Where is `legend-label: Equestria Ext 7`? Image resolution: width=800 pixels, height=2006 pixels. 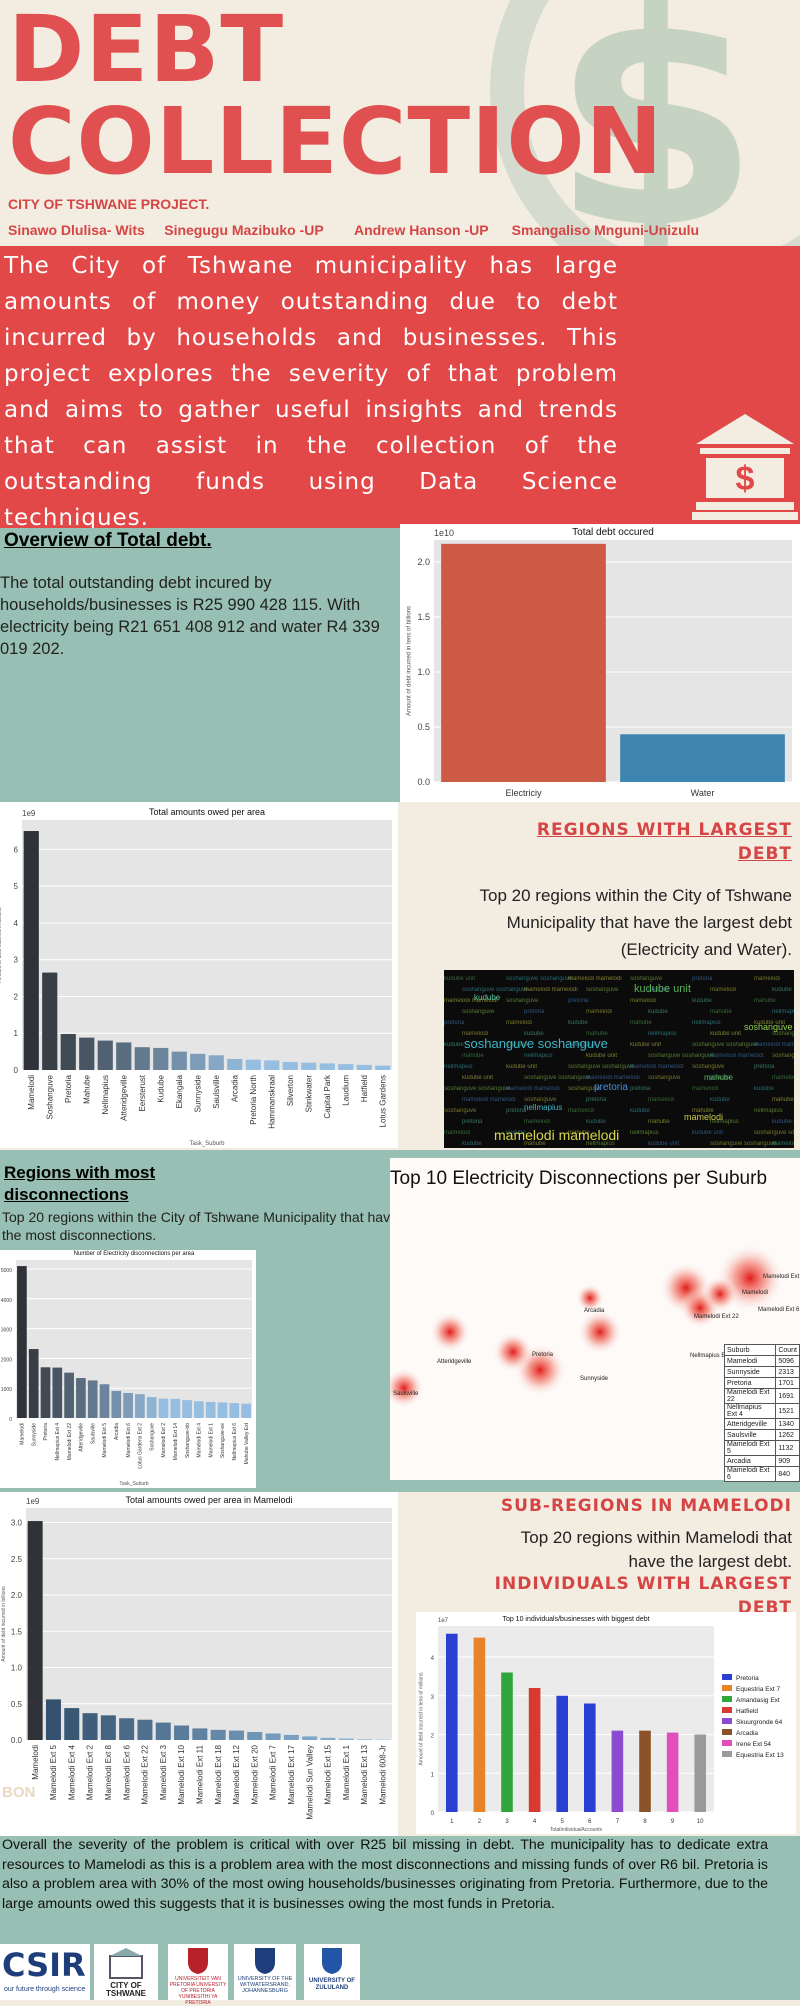
legend-label: Equestria Ext 7 is located at coordinates (758, 1689).